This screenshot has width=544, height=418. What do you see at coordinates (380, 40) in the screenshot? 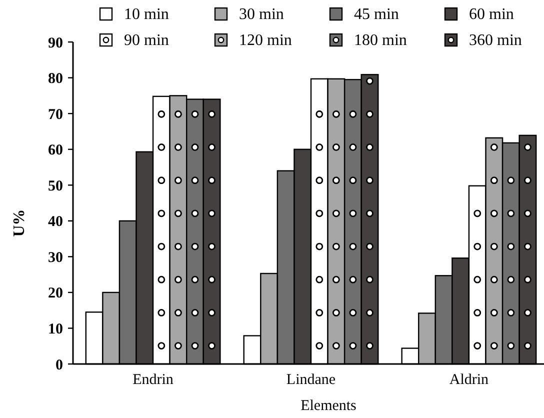
I see `legend-label: 180 min` at bounding box center [380, 40].